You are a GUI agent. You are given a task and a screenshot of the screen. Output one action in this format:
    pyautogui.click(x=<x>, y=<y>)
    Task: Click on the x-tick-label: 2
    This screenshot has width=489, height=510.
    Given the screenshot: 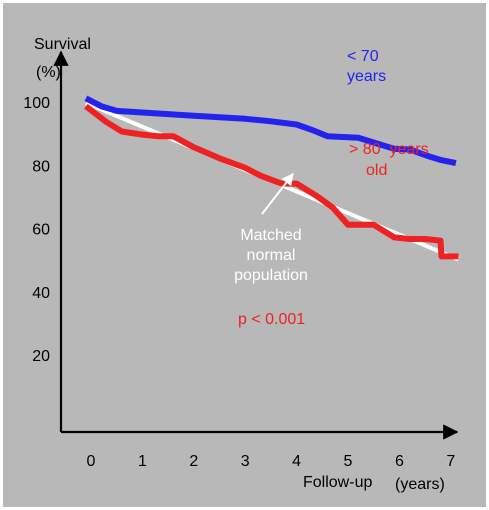 What is the action you would take?
    pyautogui.click(x=193, y=461)
    